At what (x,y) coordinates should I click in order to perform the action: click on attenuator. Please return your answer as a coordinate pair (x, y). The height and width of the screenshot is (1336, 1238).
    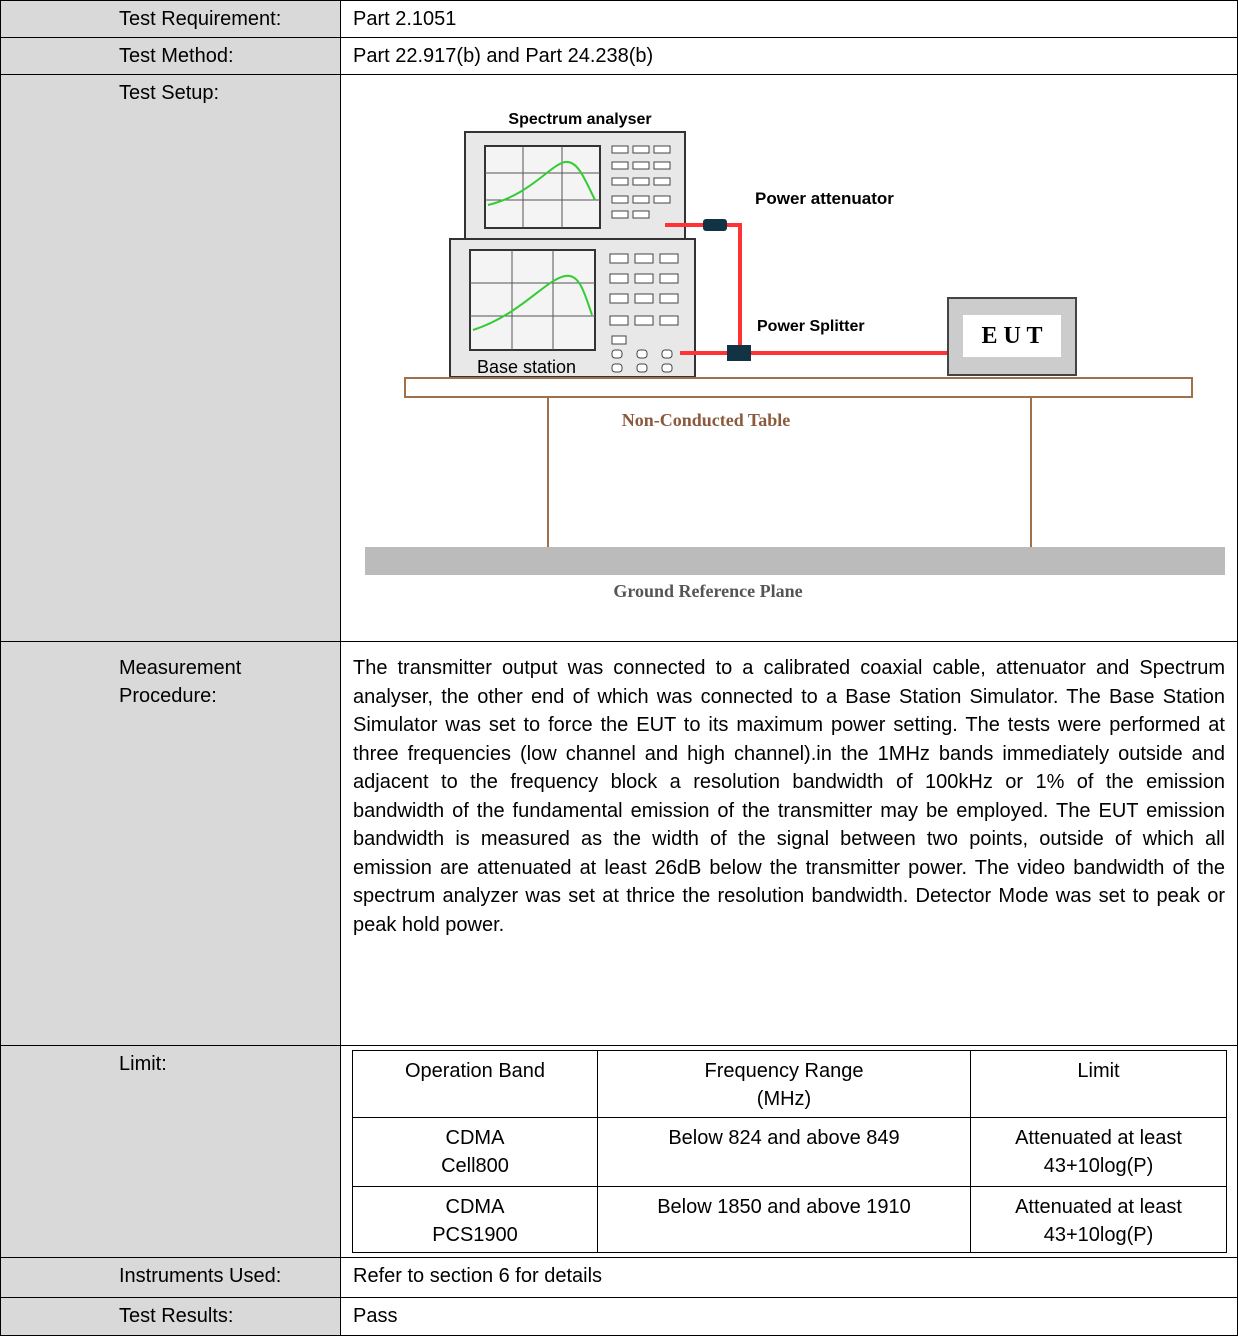
    Looking at the image, I should click on (715, 225).